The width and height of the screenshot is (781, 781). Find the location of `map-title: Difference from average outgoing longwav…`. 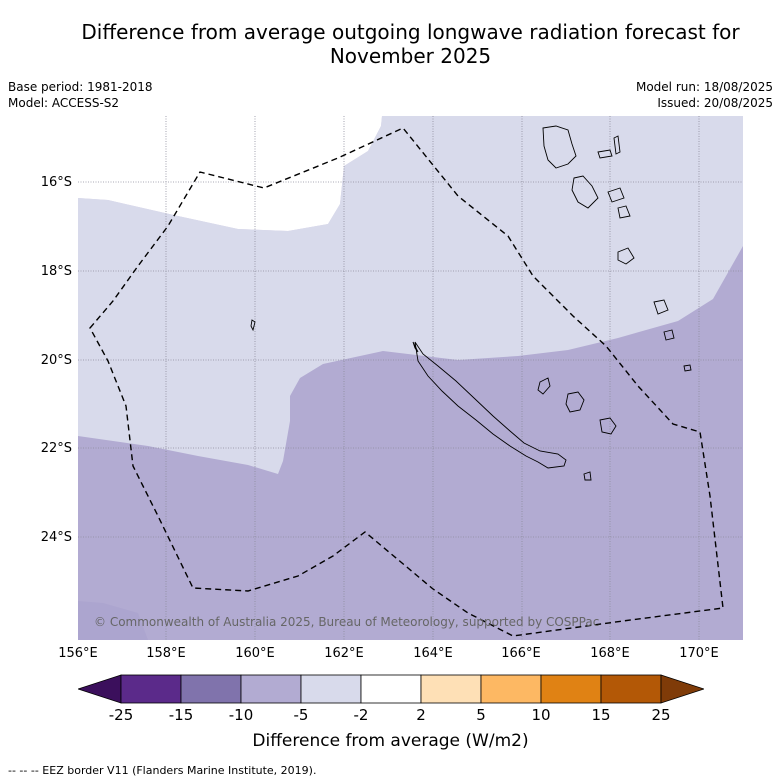

map-title: Difference from average outgoing longwav… is located at coordinates (390, 44).